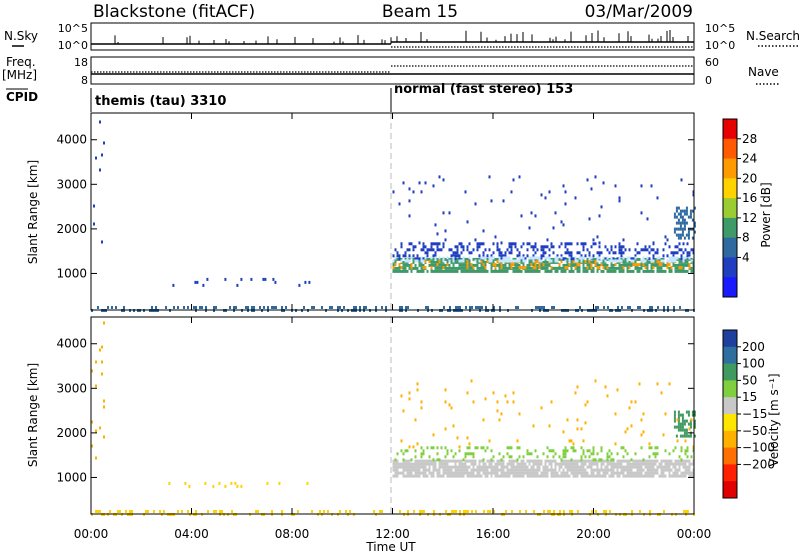 This screenshot has height=554, width=800. What do you see at coordinates (392, 39) in the screenshot?
I see `nsky-trace` at bounding box center [392, 39].